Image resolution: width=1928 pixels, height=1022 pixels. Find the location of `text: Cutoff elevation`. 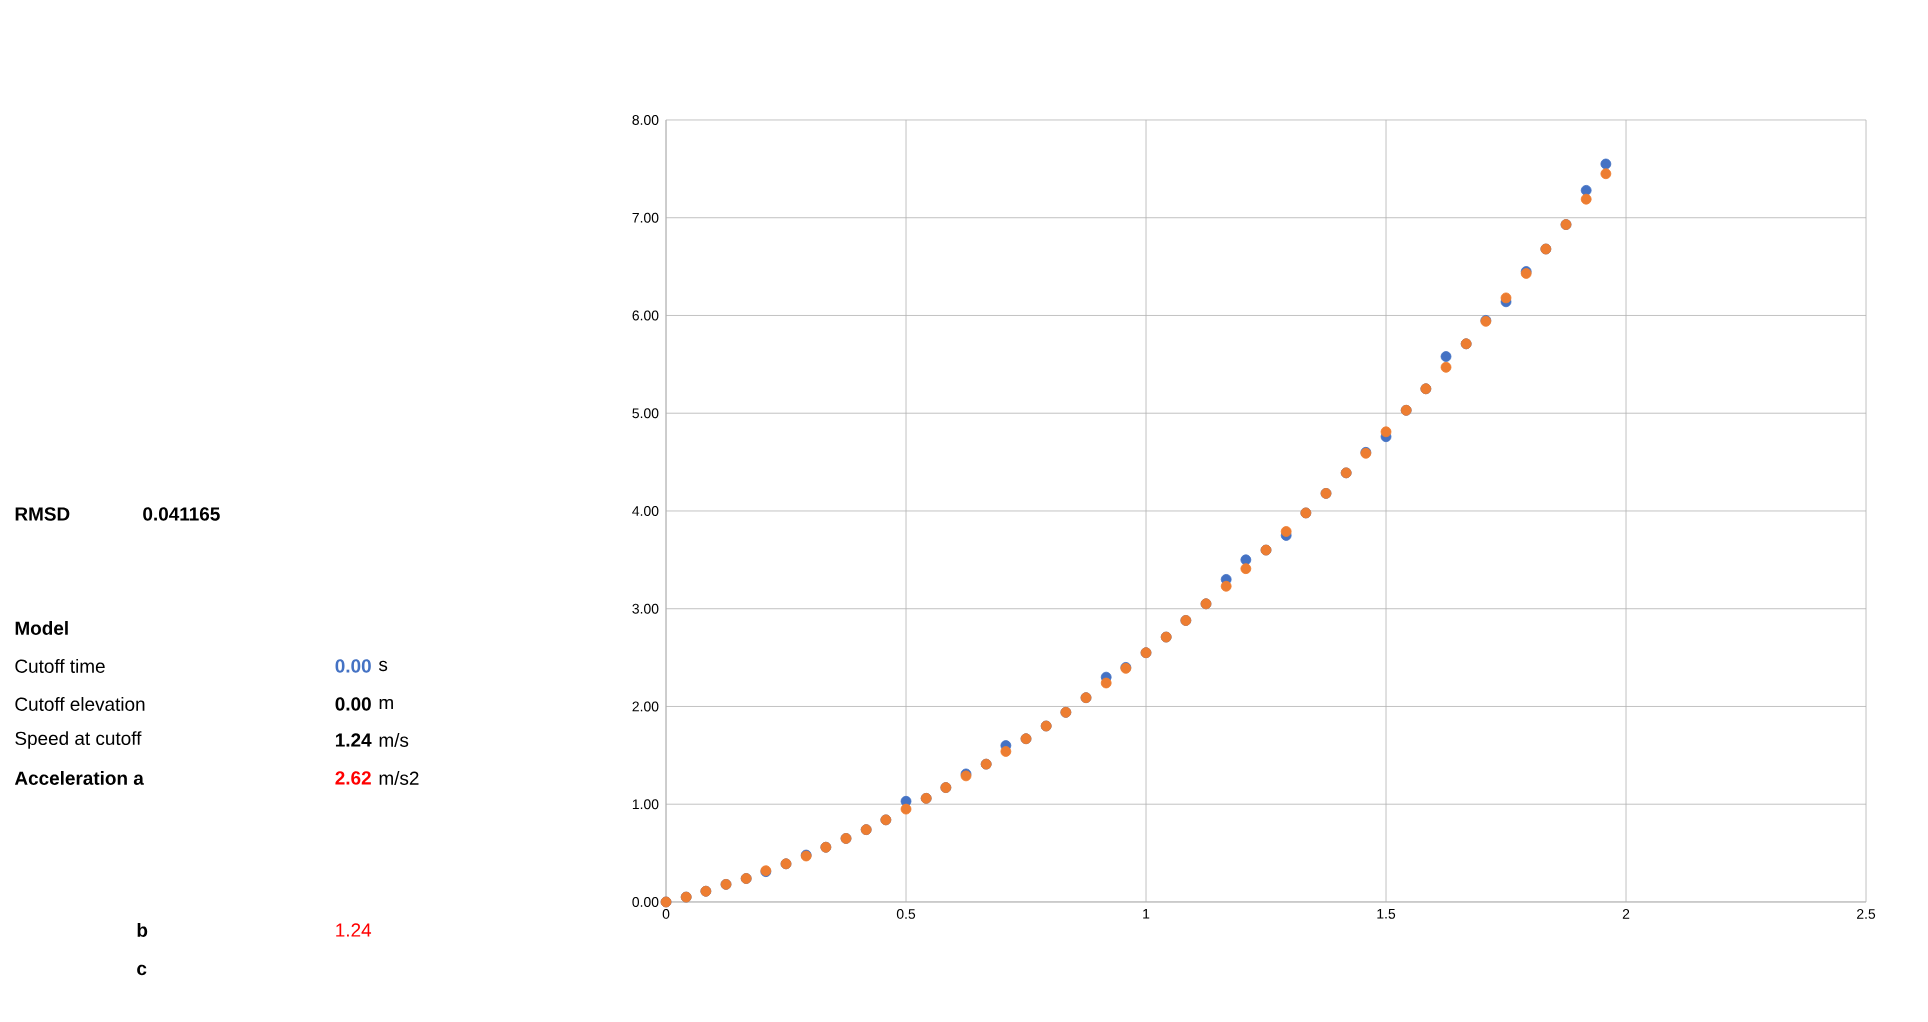

text: Cutoff elevation is located at coordinates (80, 704).